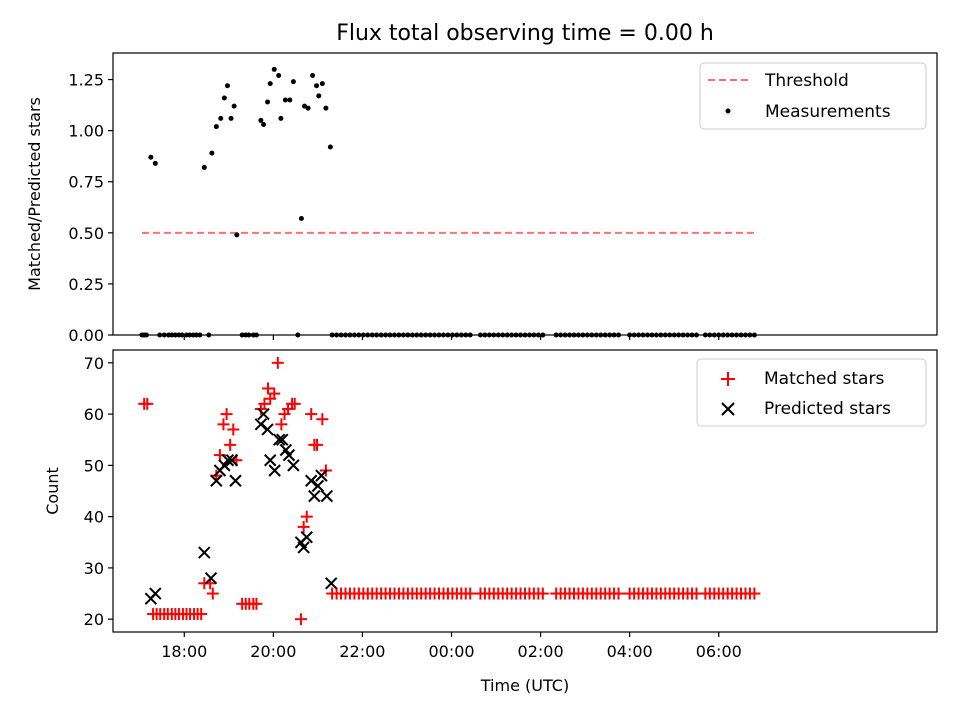  Describe the element at coordinates (630, 651) in the screenshot. I see `x-tick-label: 04:00` at that location.